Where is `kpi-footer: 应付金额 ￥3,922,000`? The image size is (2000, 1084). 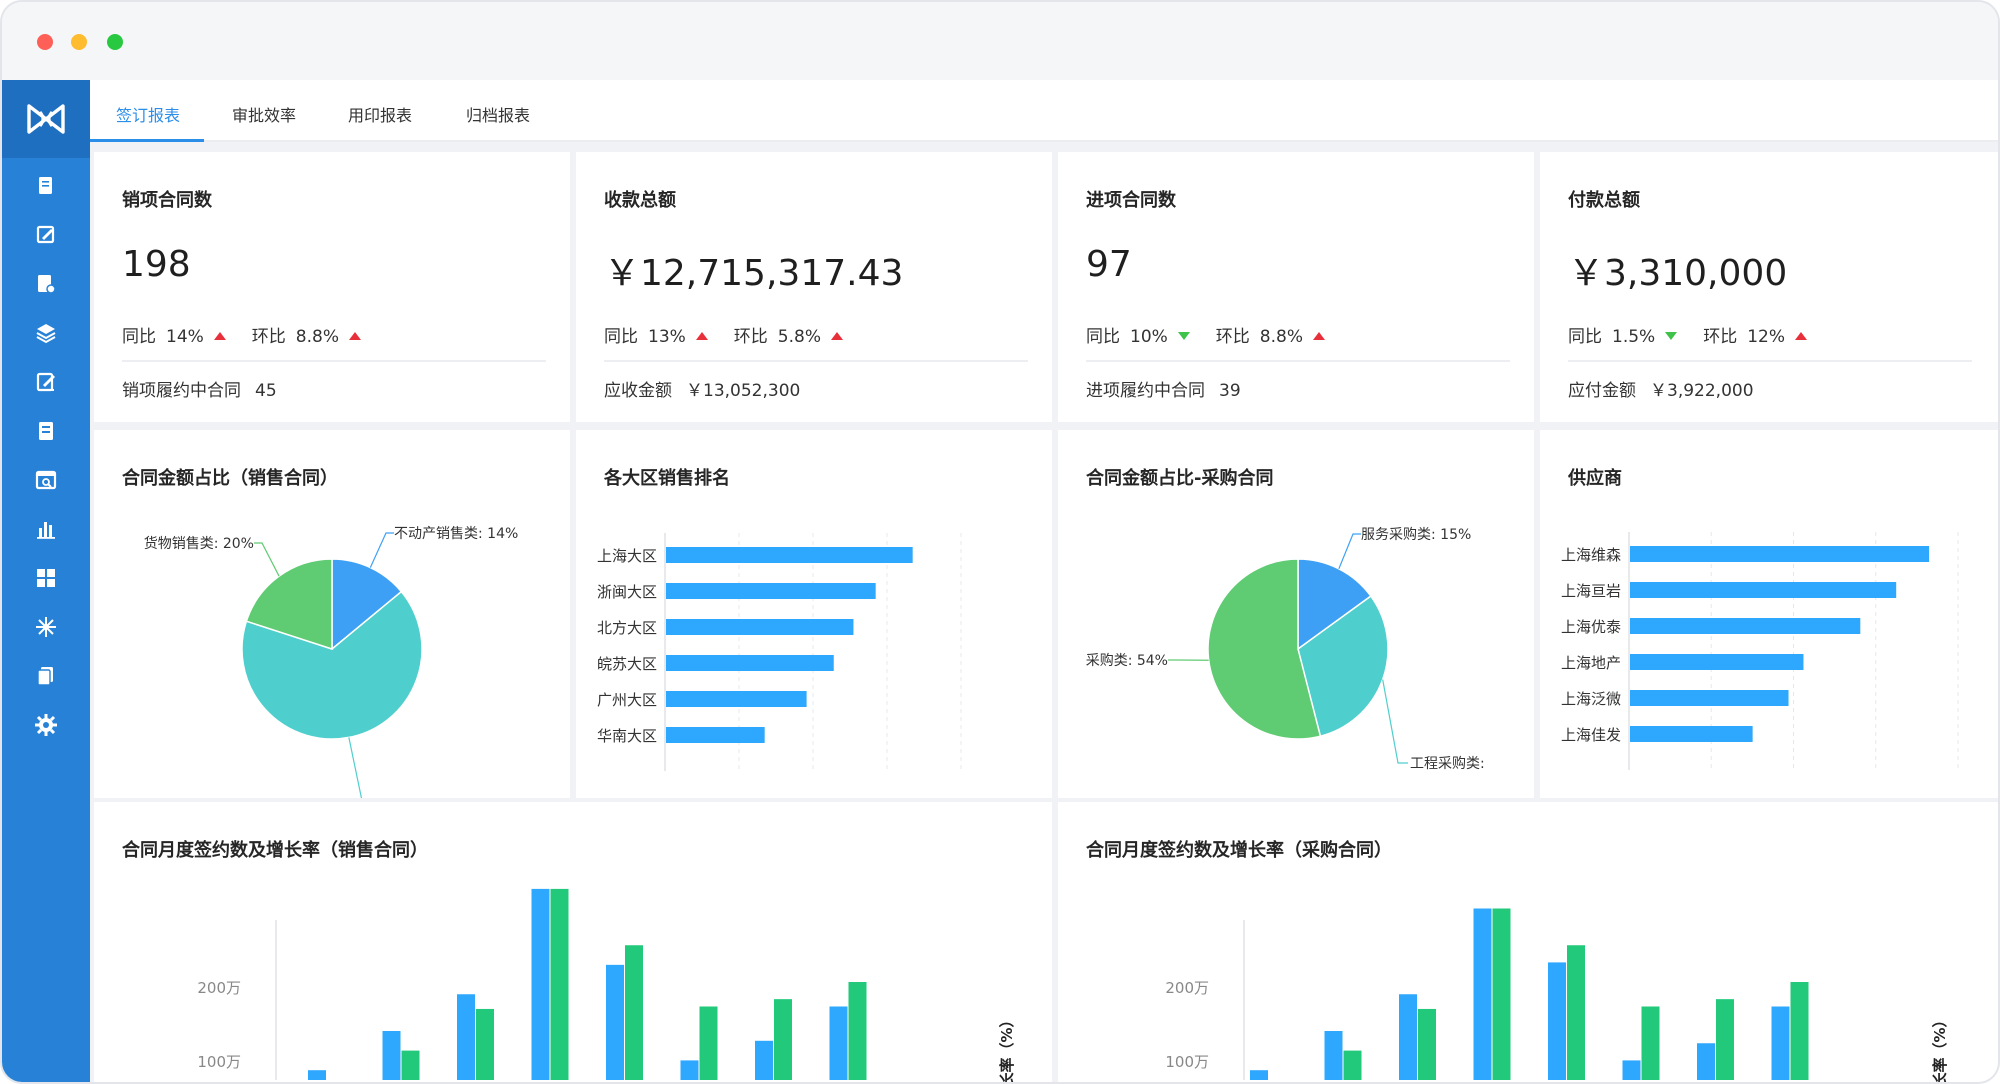 kpi-footer: 应付金额 ￥3,922,000 is located at coordinates (1661, 388).